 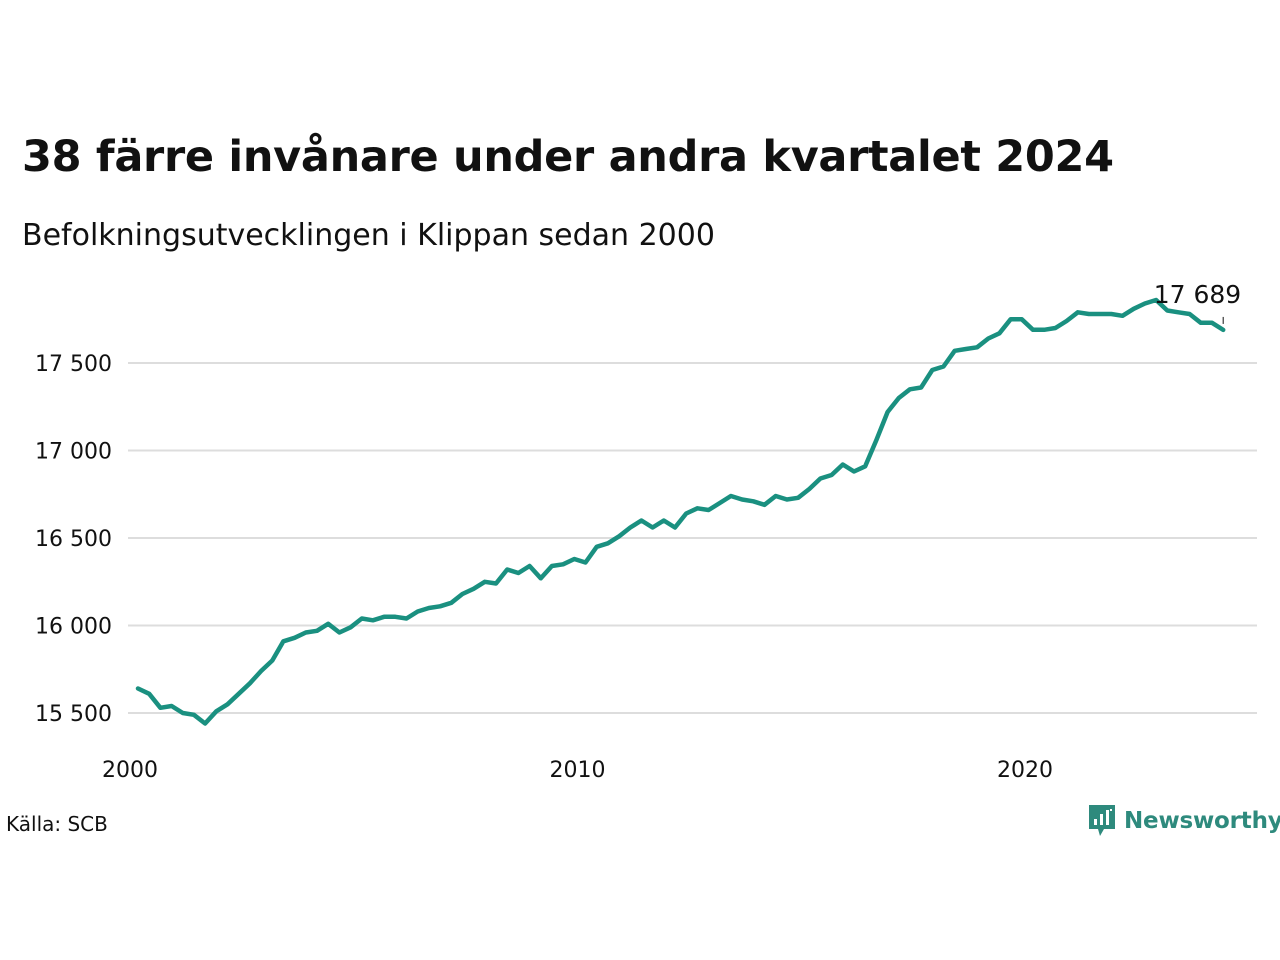 I want to click on y-axis-ticks: 15 500 16 000 16 500 17 000 17 500, so click(x=73, y=539).